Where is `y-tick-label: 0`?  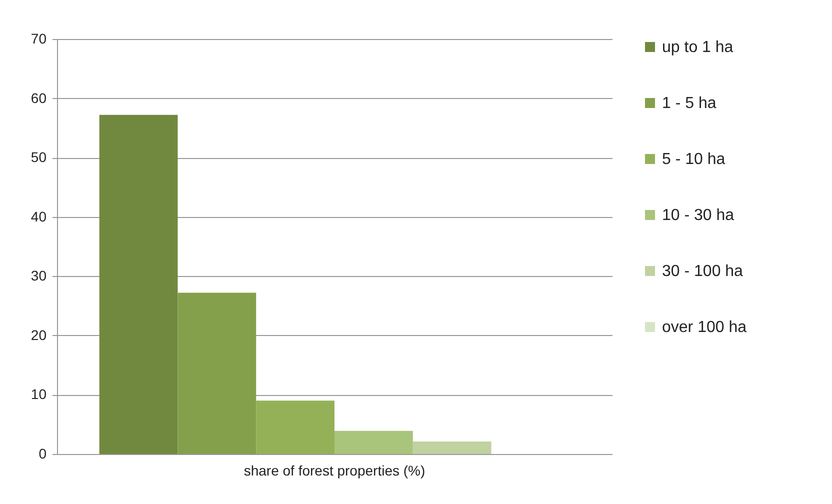
y-tick-label: 0 is located at coordinates (42, 454).